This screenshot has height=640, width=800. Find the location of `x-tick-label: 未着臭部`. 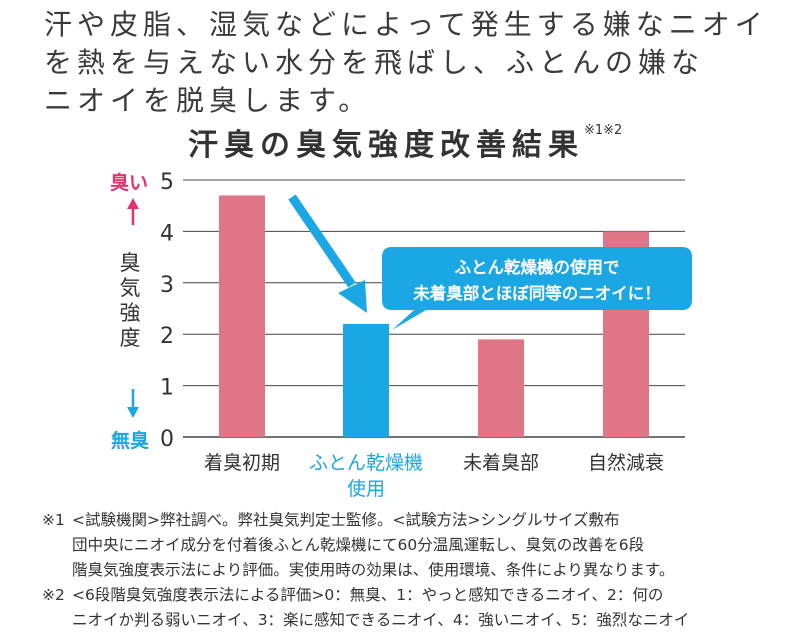

x-tick-label: 未着臭部 is located at coordinates (501, 463).